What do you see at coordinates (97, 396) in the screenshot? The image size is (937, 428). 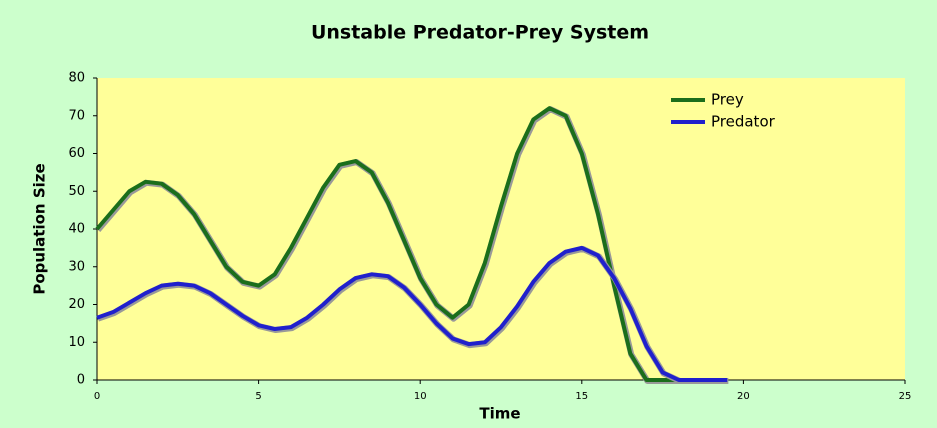 I see `x-tick-label: 0` at bounding box center [97, 396].